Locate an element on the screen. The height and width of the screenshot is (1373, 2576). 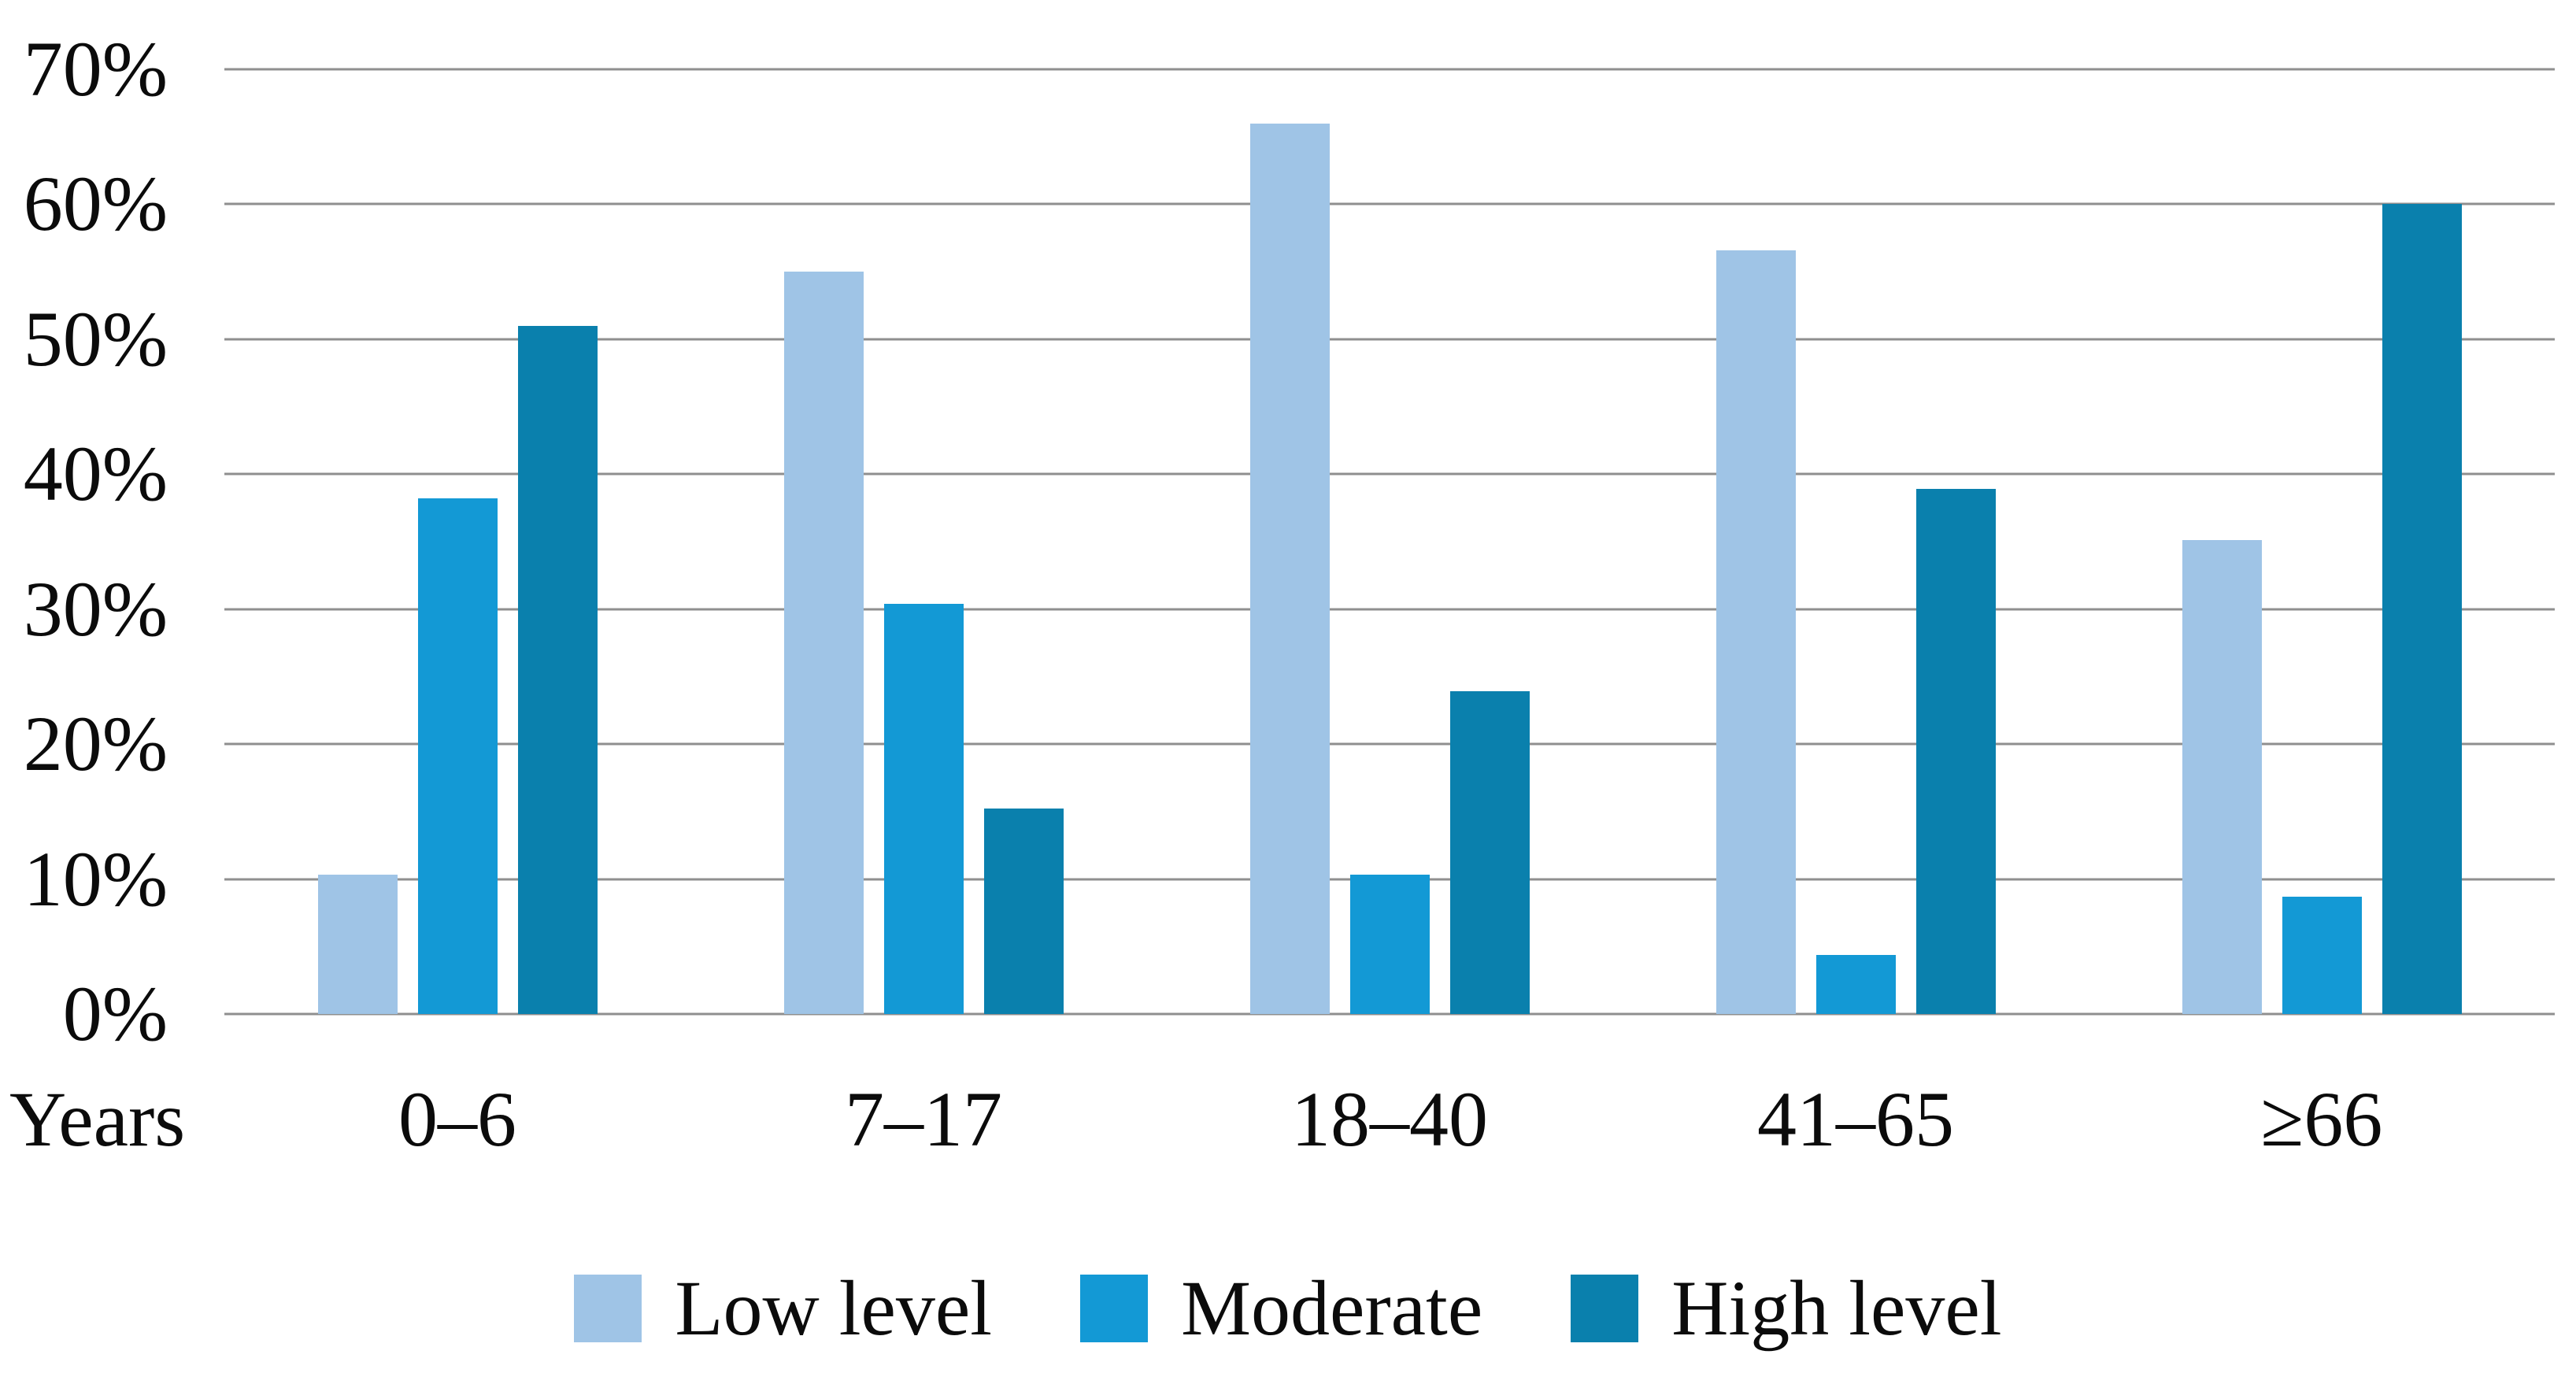
legend: Low level Moderate High level is located at coordinates (1288, 1308).